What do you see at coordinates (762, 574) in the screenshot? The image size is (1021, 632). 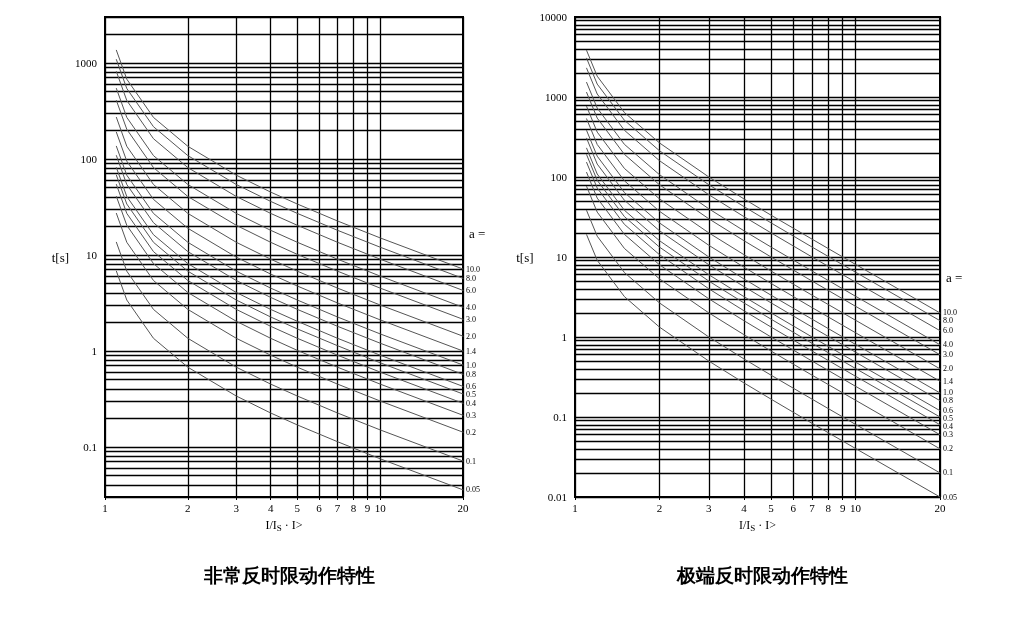 I see `text: 极端反时限动作特性` at bounding box center [762, 574].